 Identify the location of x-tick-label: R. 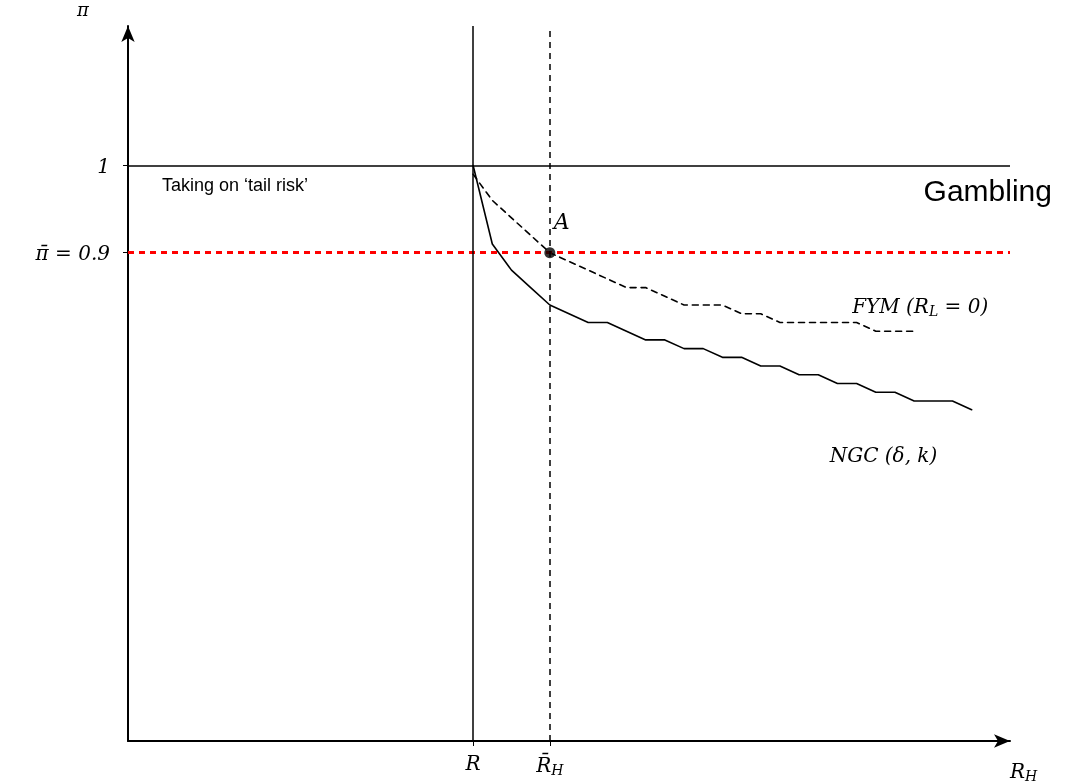
(472, 763).